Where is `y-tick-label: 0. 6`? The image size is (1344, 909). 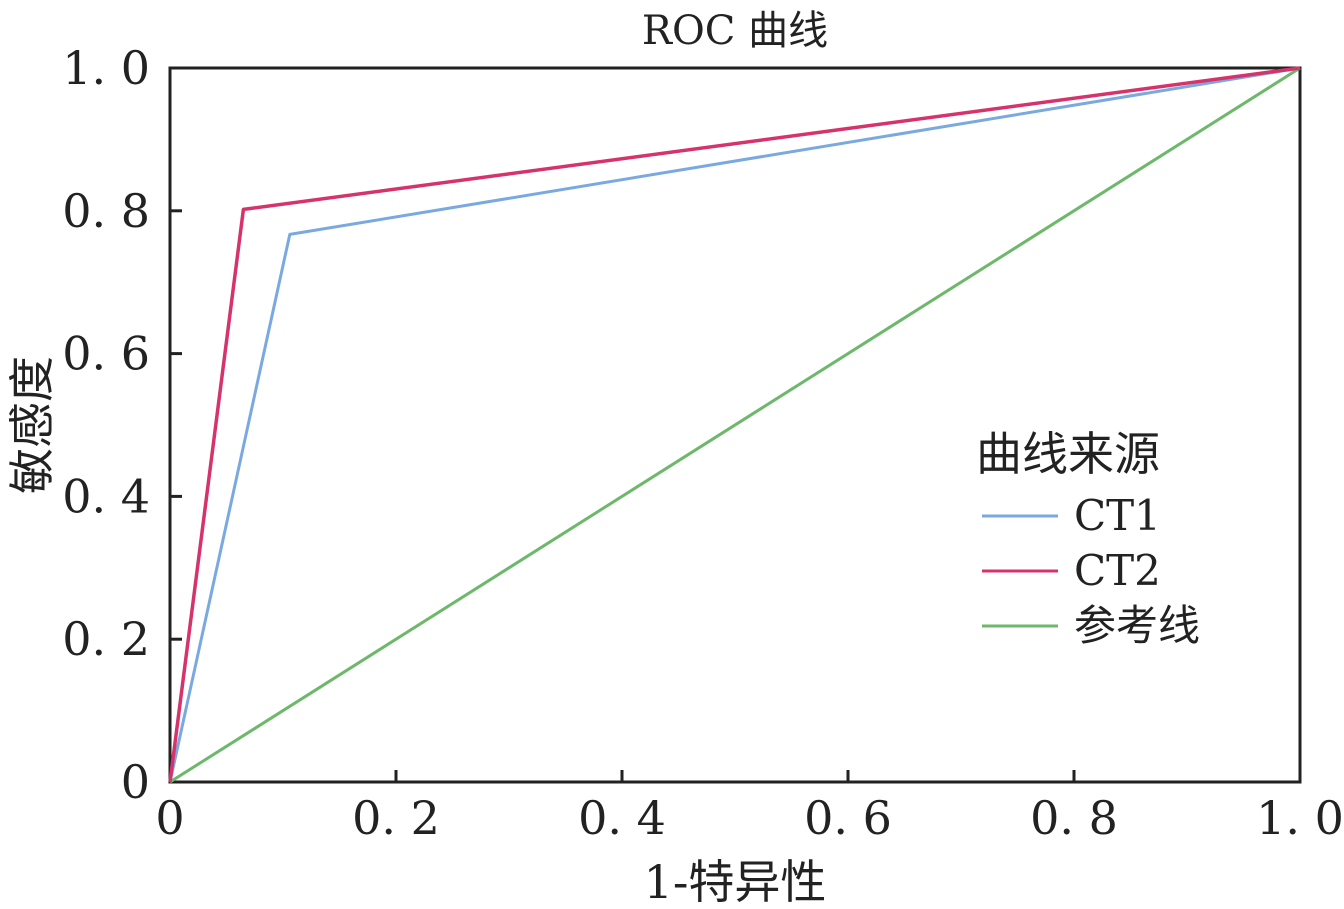 y-tick-label: 0. 6 is located at coordinates (106, 354).